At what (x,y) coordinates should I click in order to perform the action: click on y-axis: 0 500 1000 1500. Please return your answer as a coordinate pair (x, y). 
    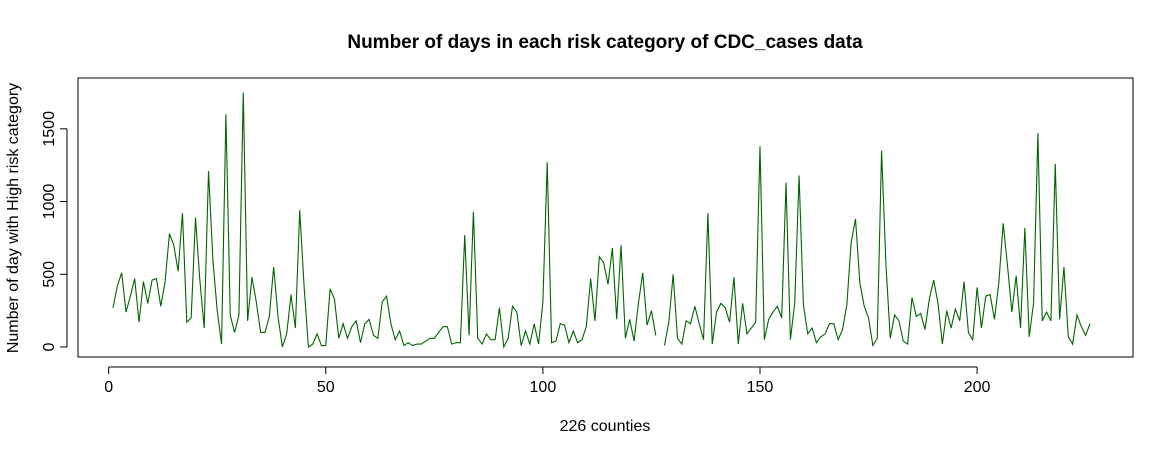
    Looking at the image, I should click on (54, 231).